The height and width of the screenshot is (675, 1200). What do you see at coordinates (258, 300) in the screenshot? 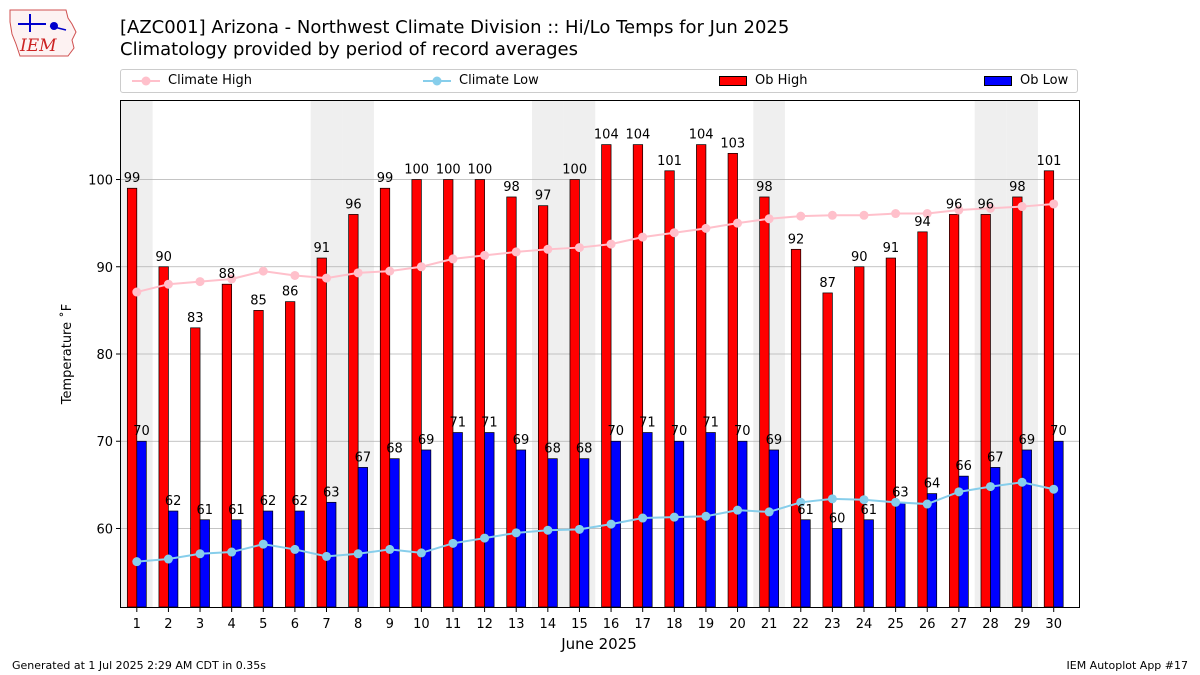
I see `ob-high-label: 85` at bounding box center [258, 300].